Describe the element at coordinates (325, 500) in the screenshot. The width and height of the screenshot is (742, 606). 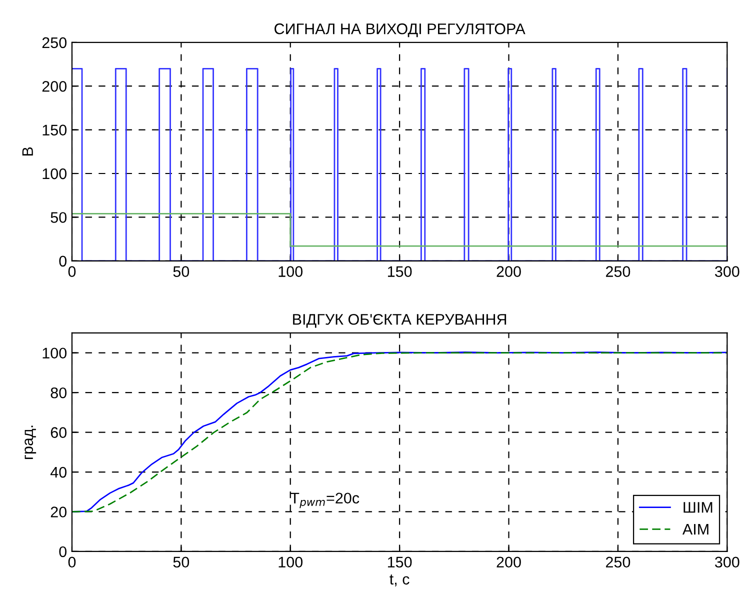
I see `annotation: T$_{pwm}$=20c` at that location.